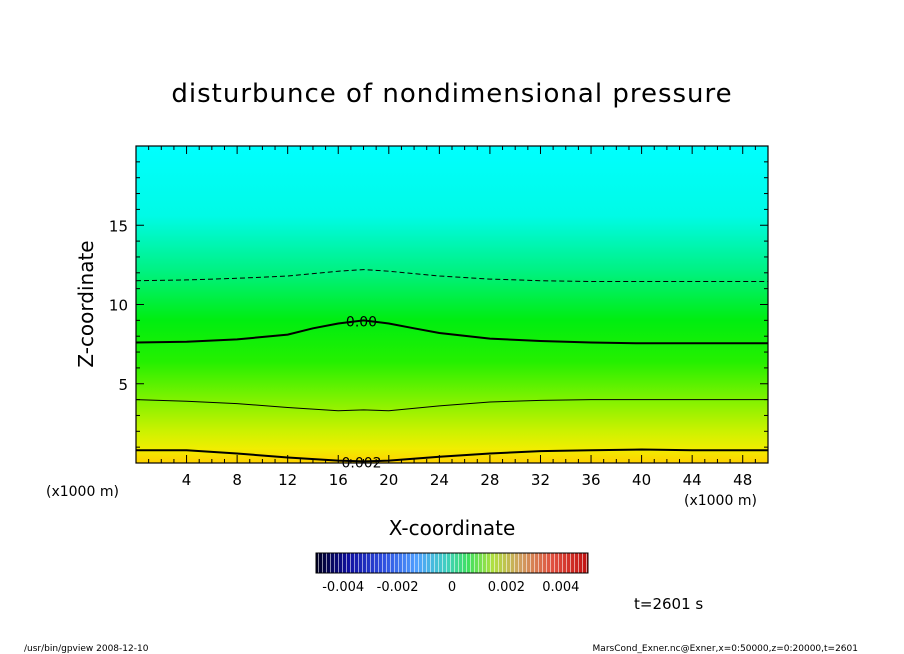 The height and width of the screenshot is (654, 904). Describe the element at coordinates (560, 587) in the screenshot. I see `colorbar-tick-label: 0.004` at that location.